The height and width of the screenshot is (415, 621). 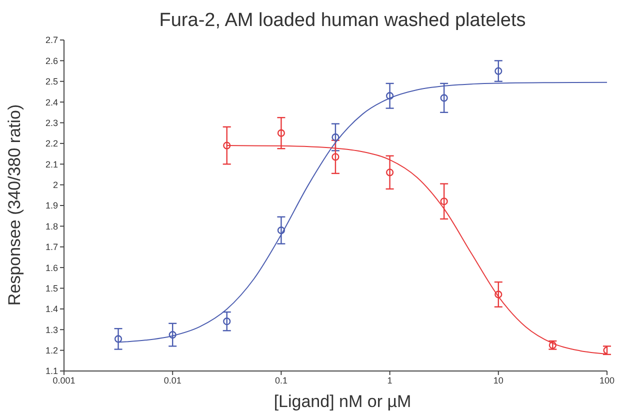 What do you see at coordinates (389, 380) in the screenshot?
I see `x-tick-label: 1` at bounding box center [389, 380].